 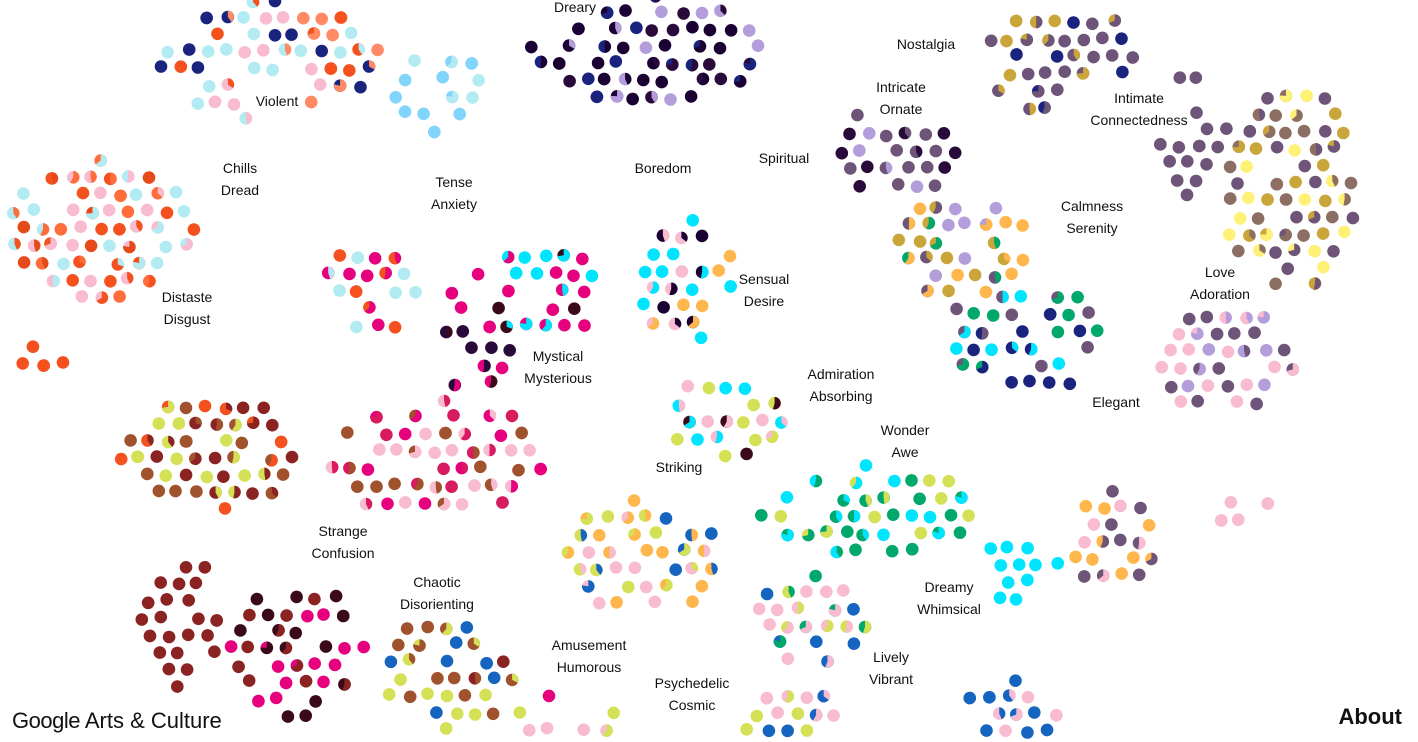 What do you see at coordinates (454, 193) in the screenshot?
I see `emotion-label: Tense Anxiety` at bounding box center [454, 193].